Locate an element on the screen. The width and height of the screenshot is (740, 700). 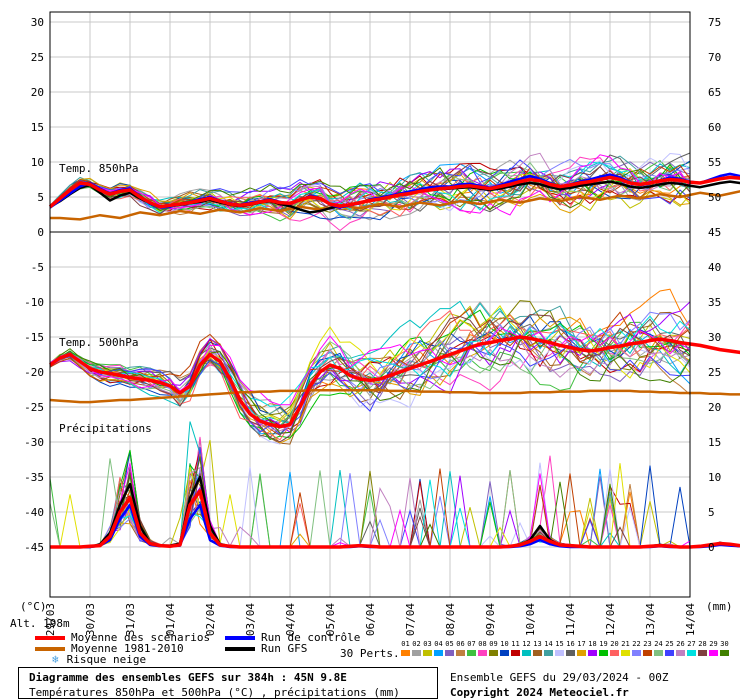
perturbation-number: 15 is located at coordinates (559, 644).